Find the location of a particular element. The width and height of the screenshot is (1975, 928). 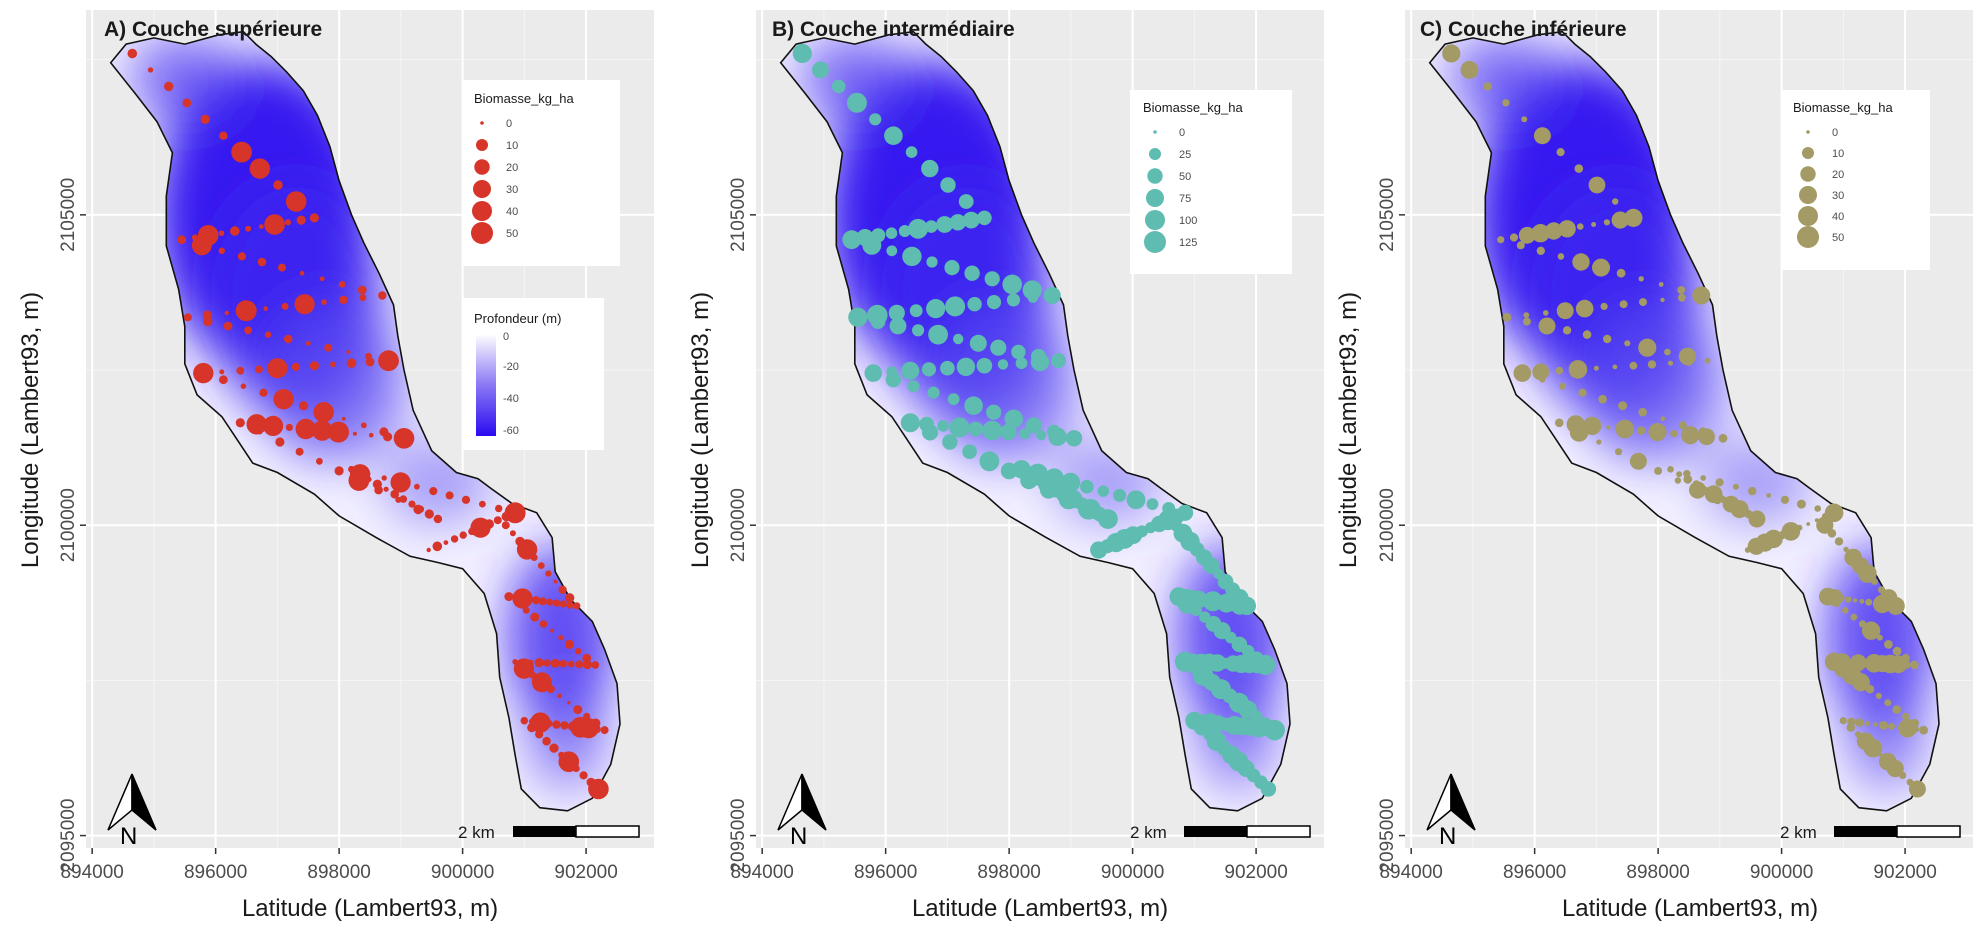

panel-c-xlabel: Latitude (Lambert93, m) is located at coordinates (1690, 908).